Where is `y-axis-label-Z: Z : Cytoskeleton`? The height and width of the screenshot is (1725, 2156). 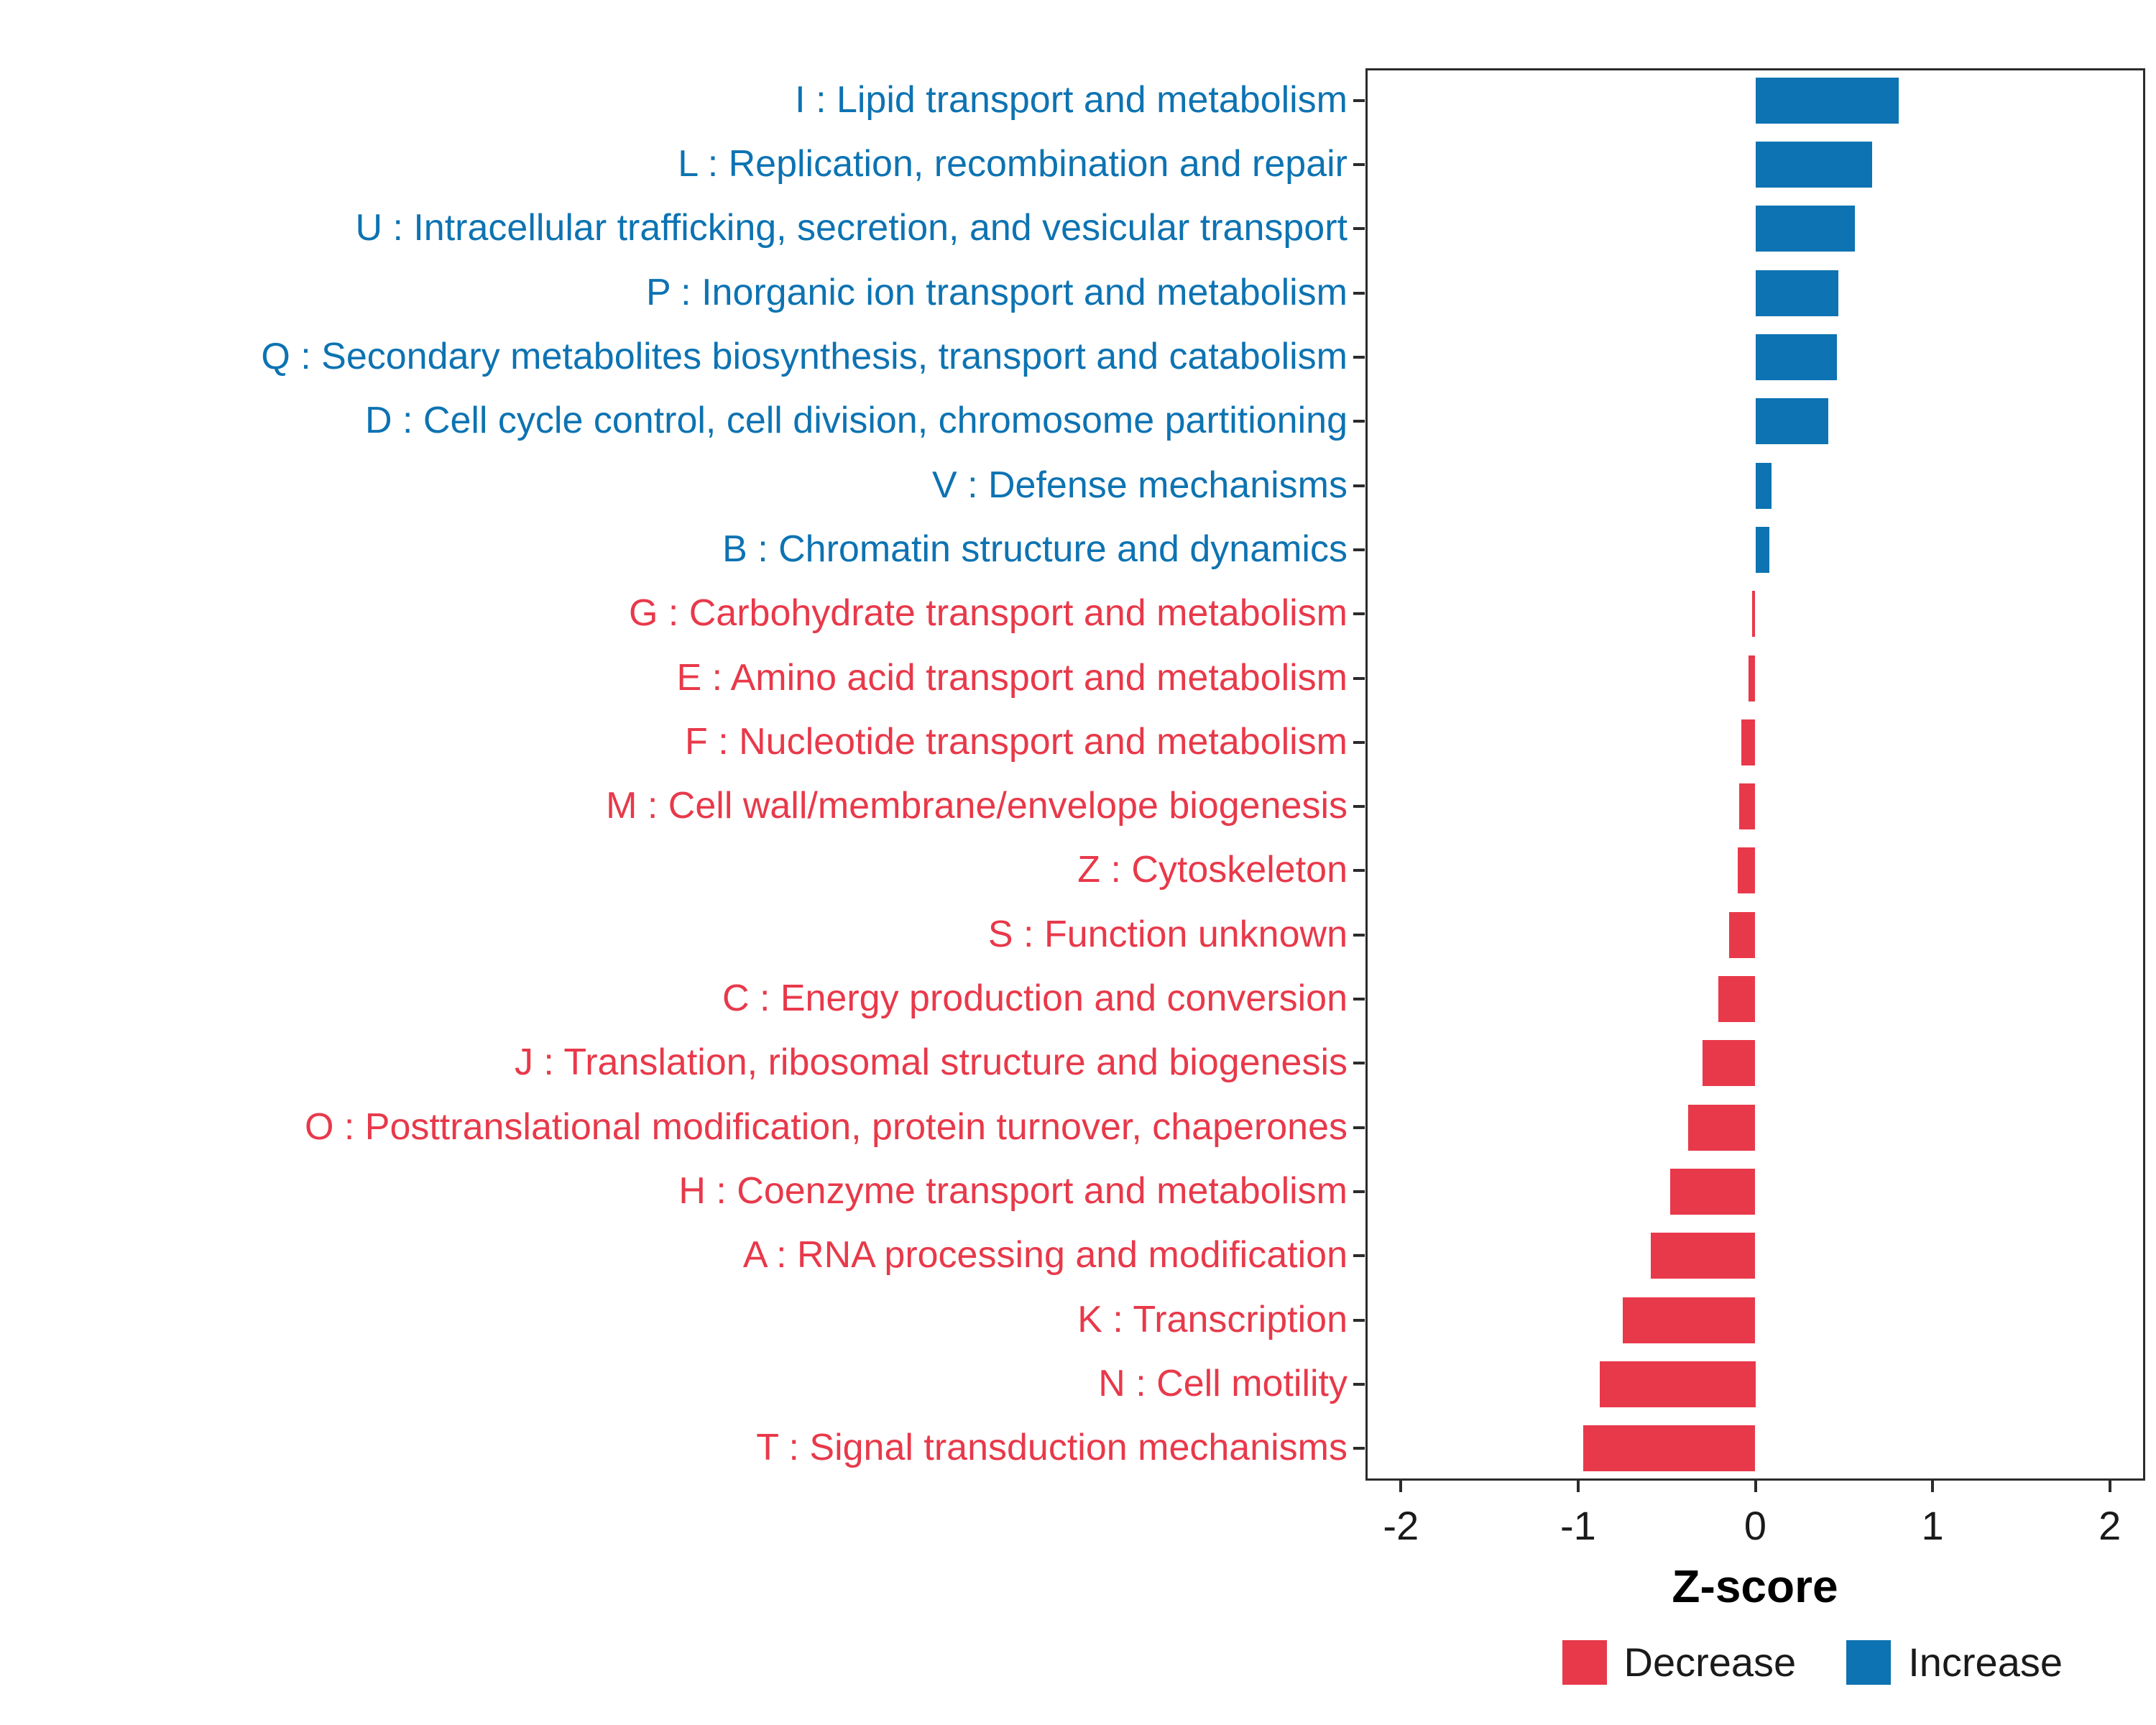 y-axis-label-Z: Z : Cytoskeleton is located at coordinates (1212, 870).